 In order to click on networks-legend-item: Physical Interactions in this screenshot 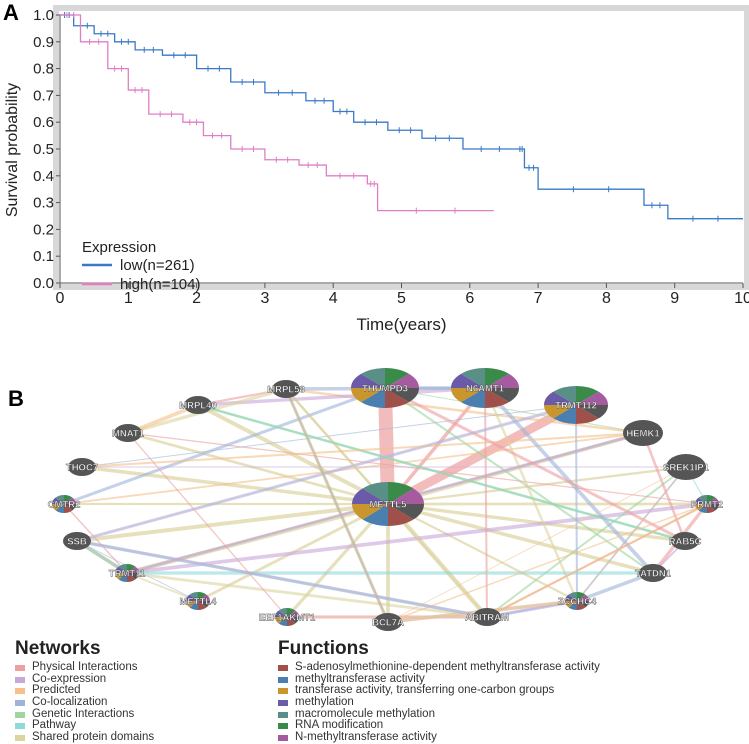, I will do `click(84, 667)`.